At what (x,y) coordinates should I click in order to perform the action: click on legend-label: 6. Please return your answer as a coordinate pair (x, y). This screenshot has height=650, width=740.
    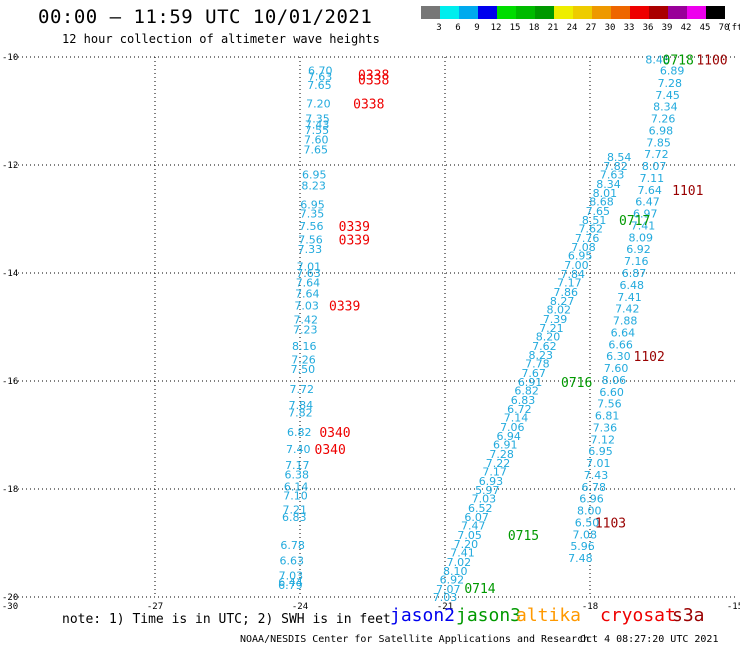
    Looking at the image, I should click on (457, 28).